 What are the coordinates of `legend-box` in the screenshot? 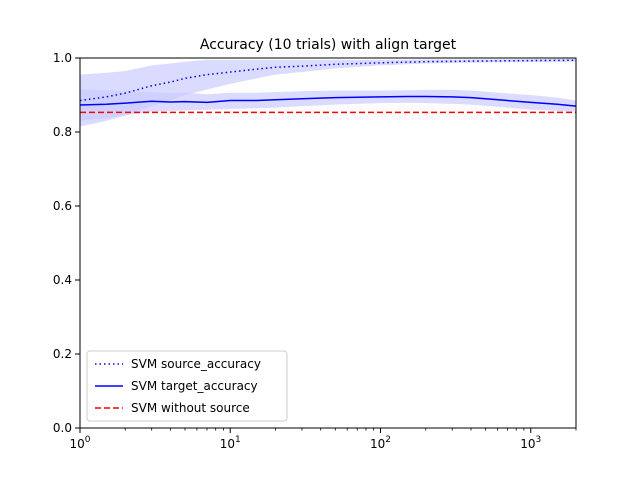 It's located at (187, 386).